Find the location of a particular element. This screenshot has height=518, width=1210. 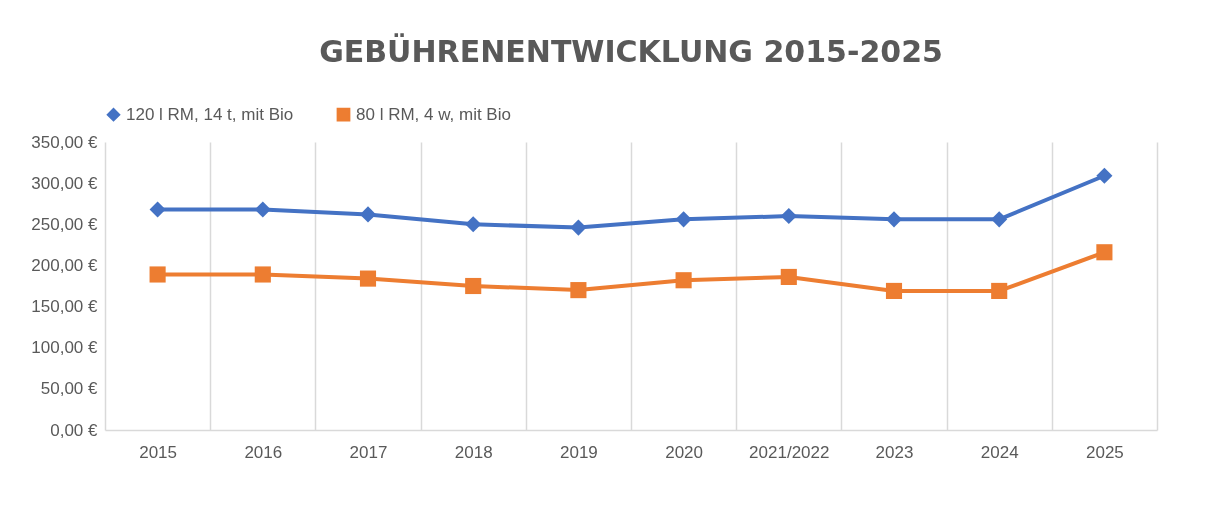

y-tick-label: 250,00 € is located at coordinates (65, 224).